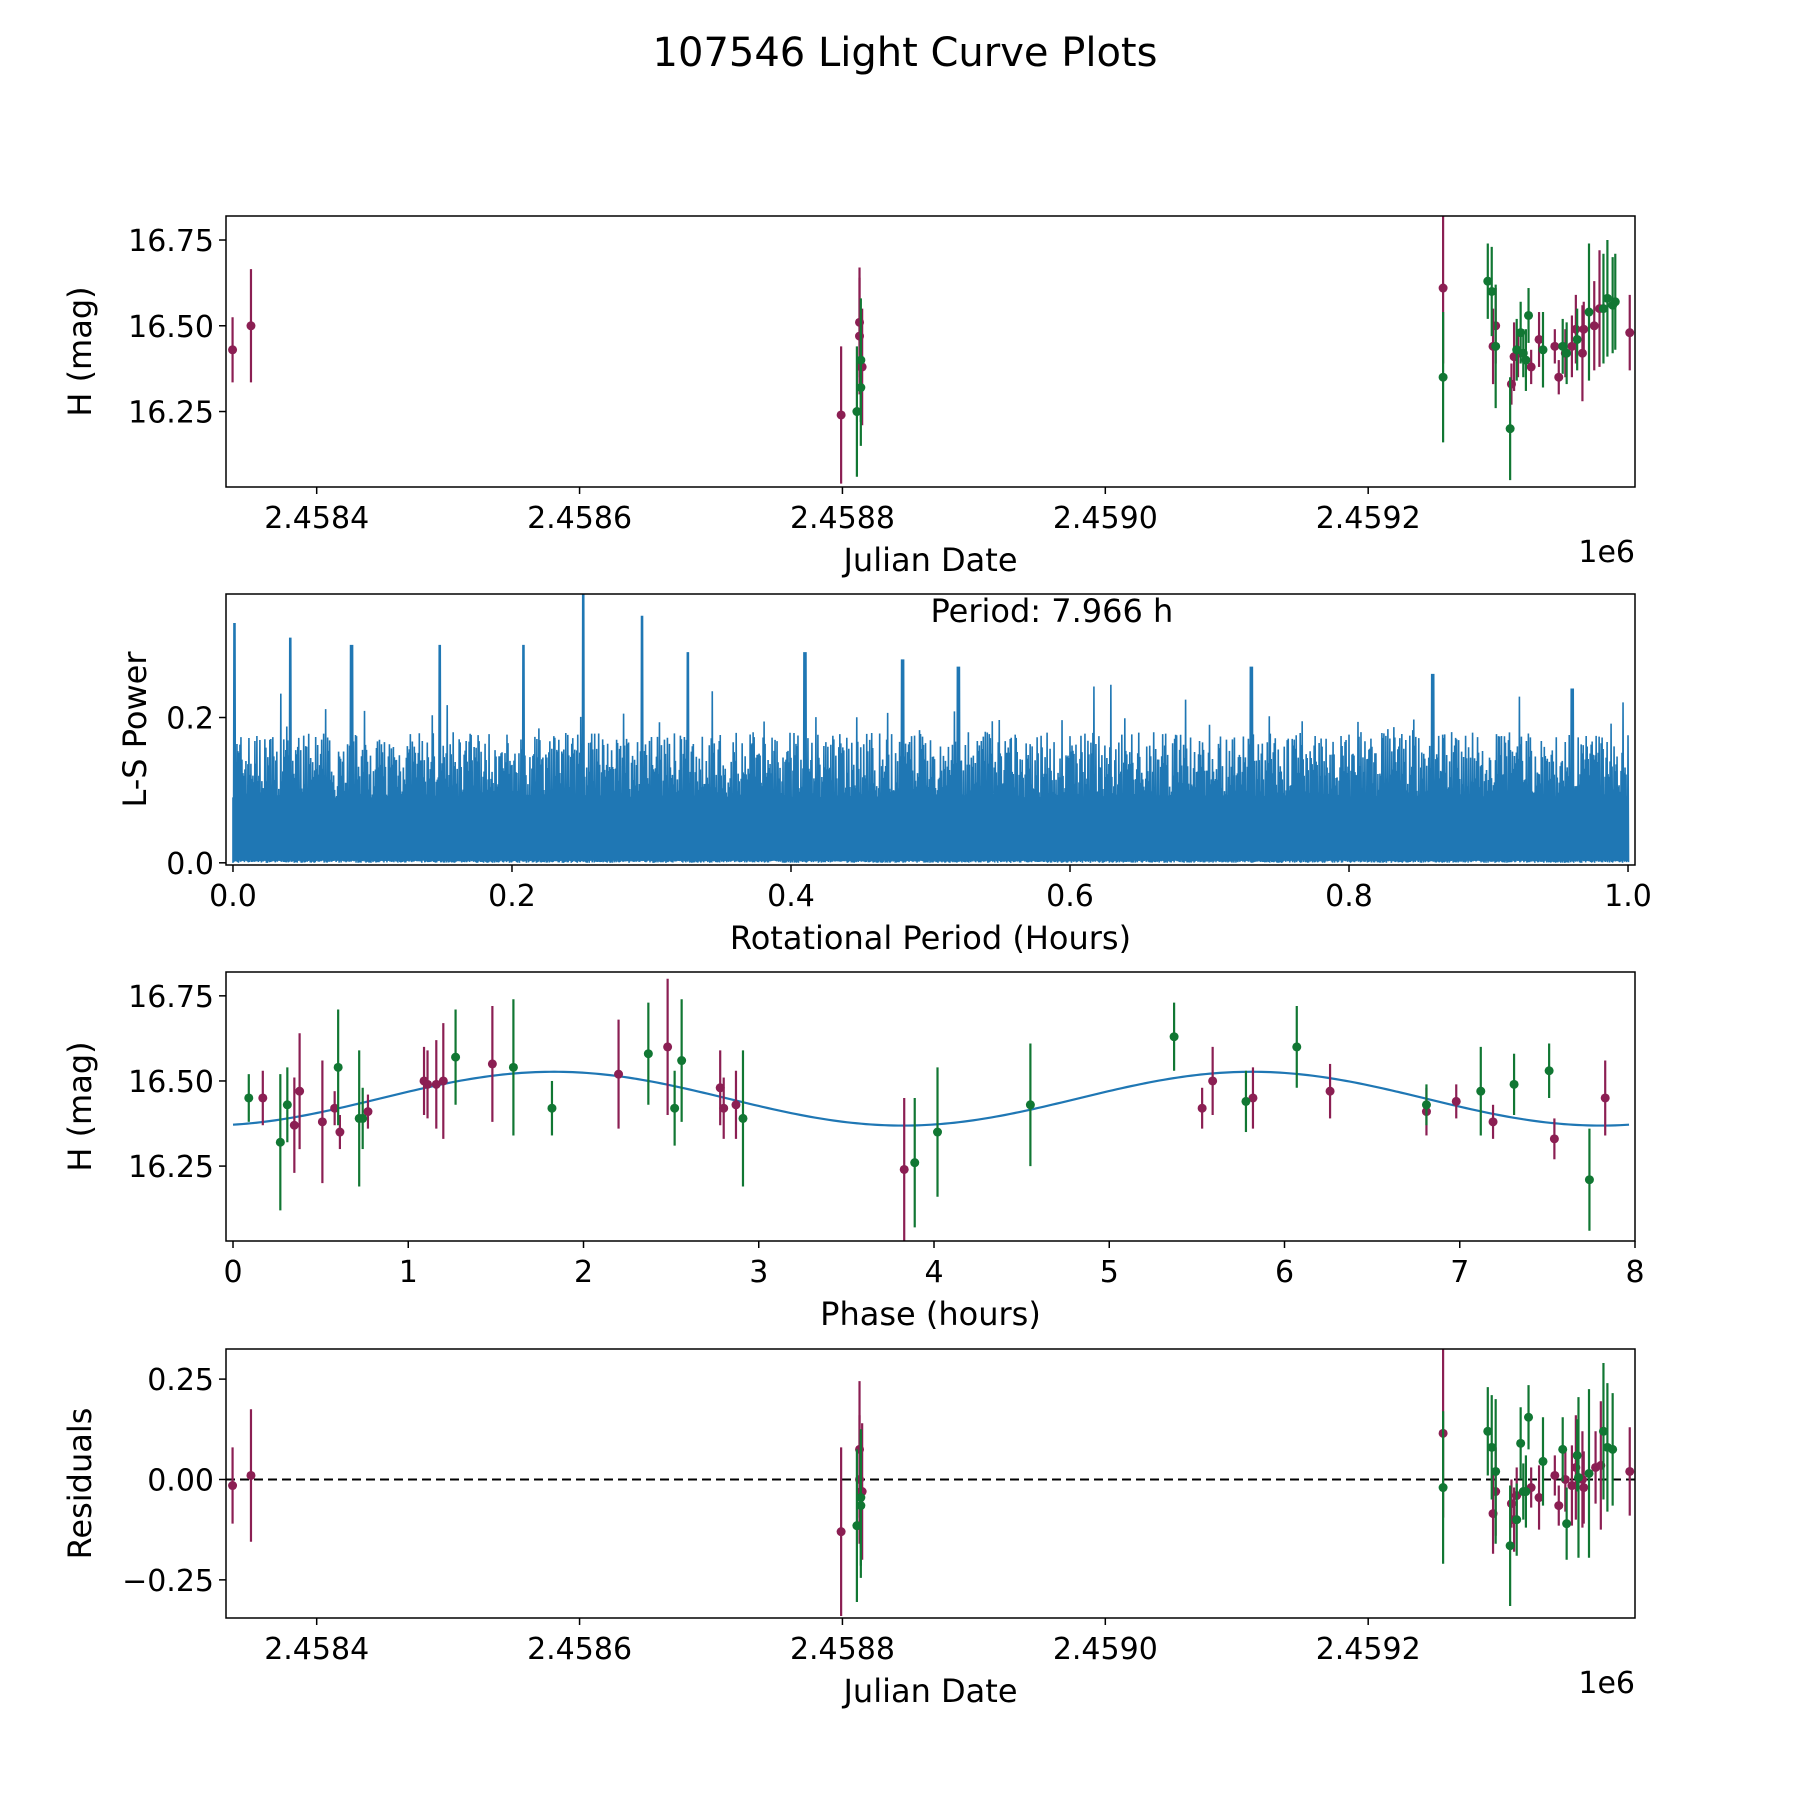 The width and height of the screenshot is (1800, 1800). Describe the element at coordinates (931, 1098) in the screenshot. I see `fit-curve` at that location.